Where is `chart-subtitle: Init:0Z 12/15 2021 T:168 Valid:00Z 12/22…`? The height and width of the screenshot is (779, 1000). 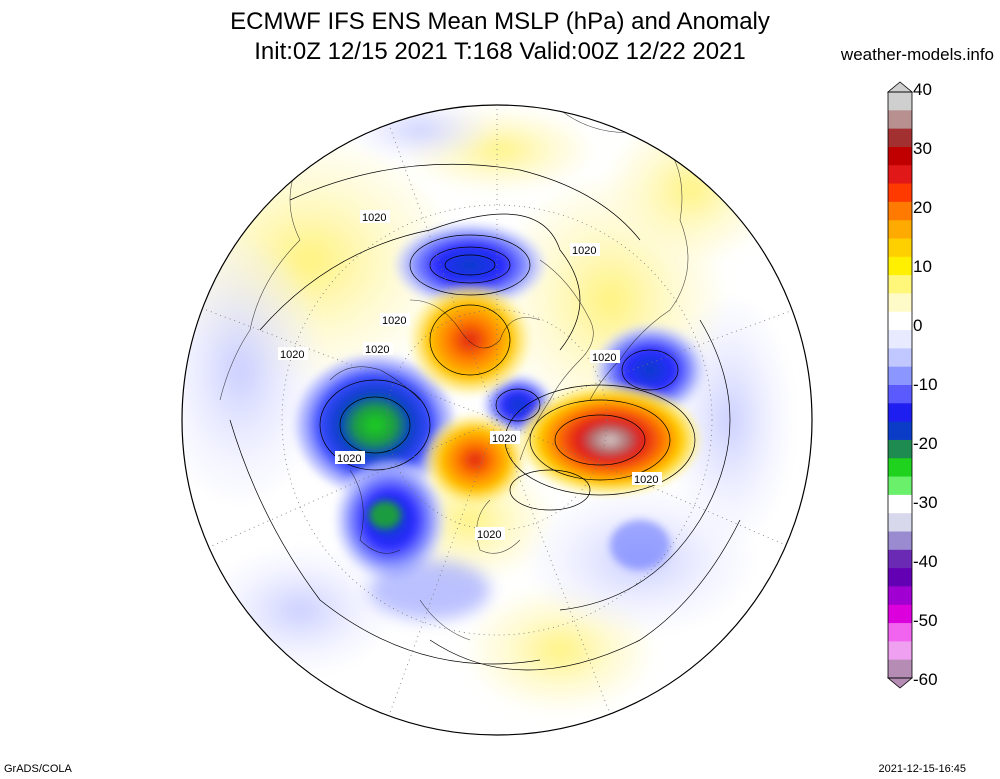
chart-subtitle: Init:0Z 12/15 2021 T:168 Valid:00Z 12/22… is located at coordinates (500, 51).